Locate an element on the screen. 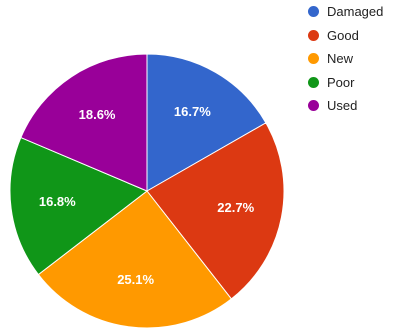  slice-label-poor: 16.8% is located at coordinates (57, 201).